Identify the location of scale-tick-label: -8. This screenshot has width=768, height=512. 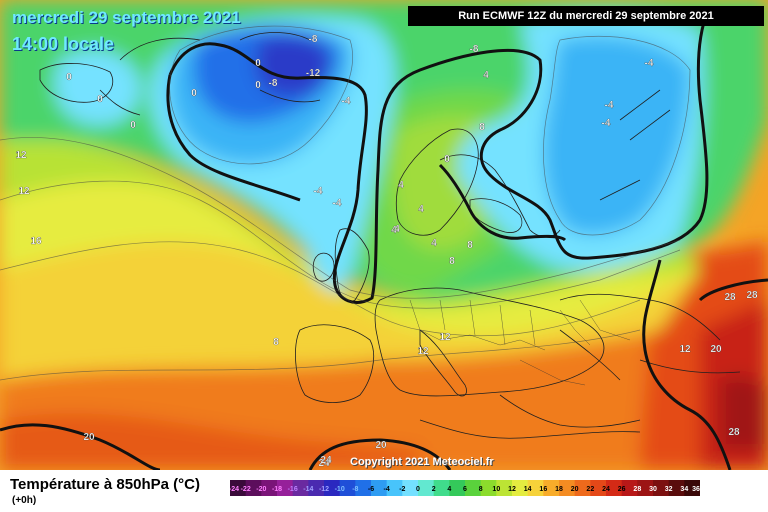
(355, 489).